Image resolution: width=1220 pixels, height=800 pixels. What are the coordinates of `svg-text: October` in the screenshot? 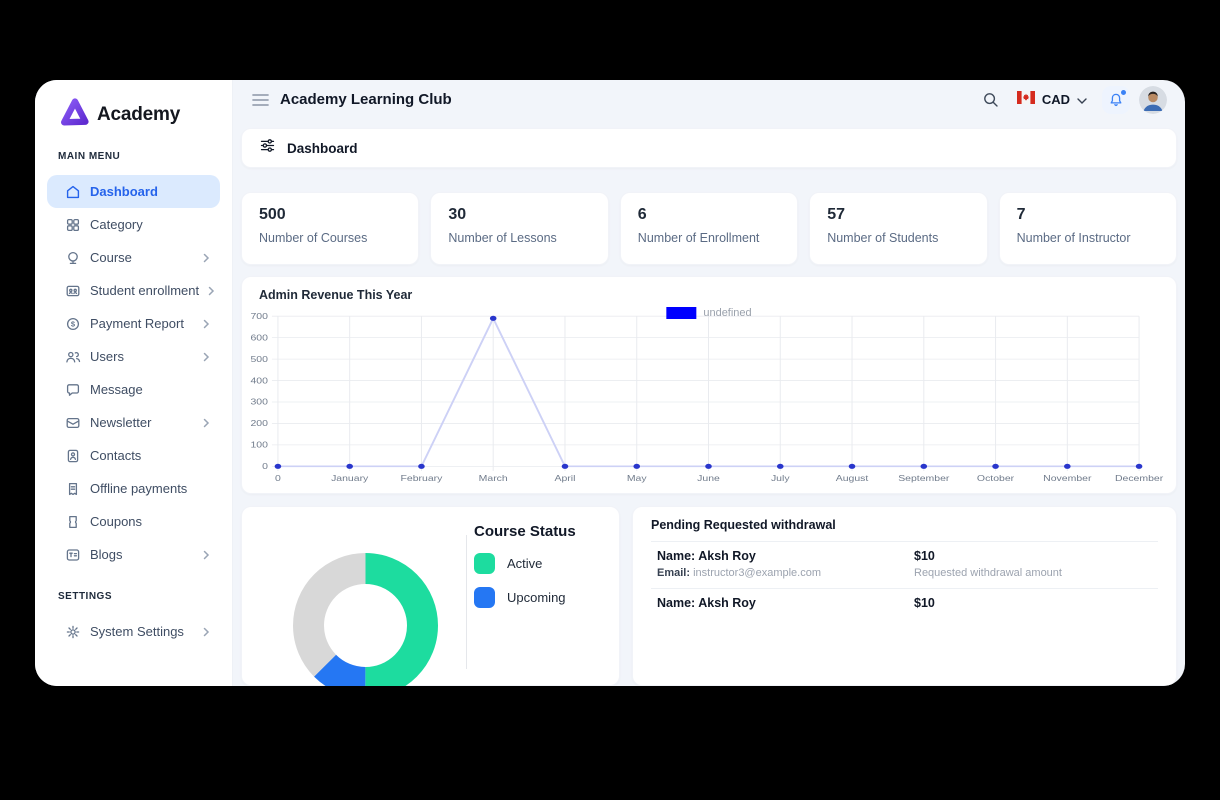 It's located at (995, 478).